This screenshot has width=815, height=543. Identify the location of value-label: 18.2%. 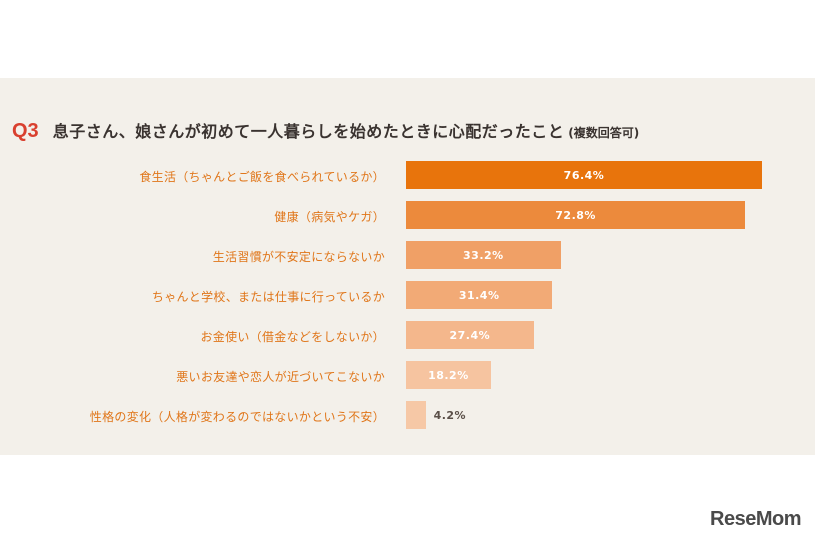
(448, 375).